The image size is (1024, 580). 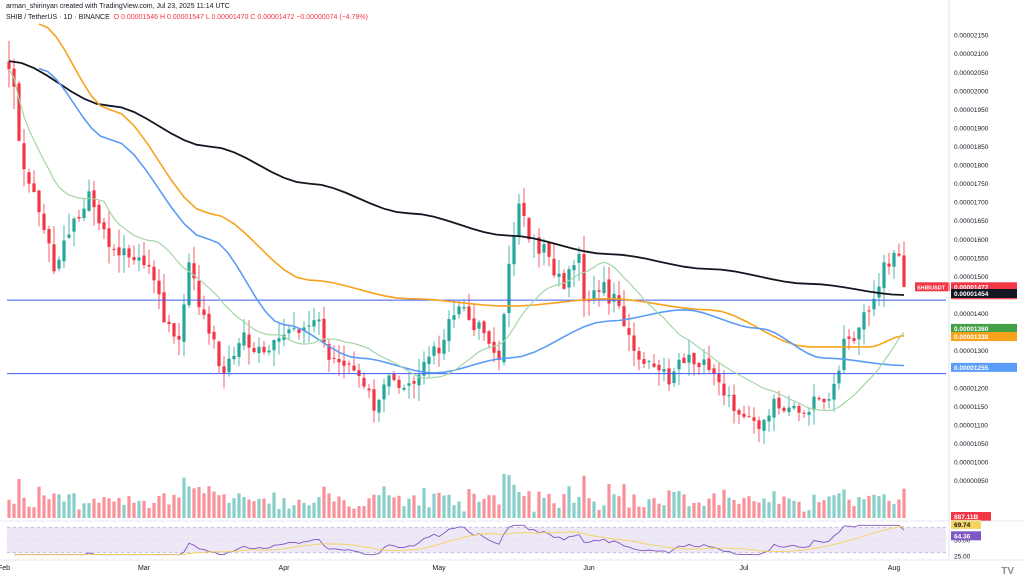 I want to click on last-price-tag-bg, so click(x=984, y=287).